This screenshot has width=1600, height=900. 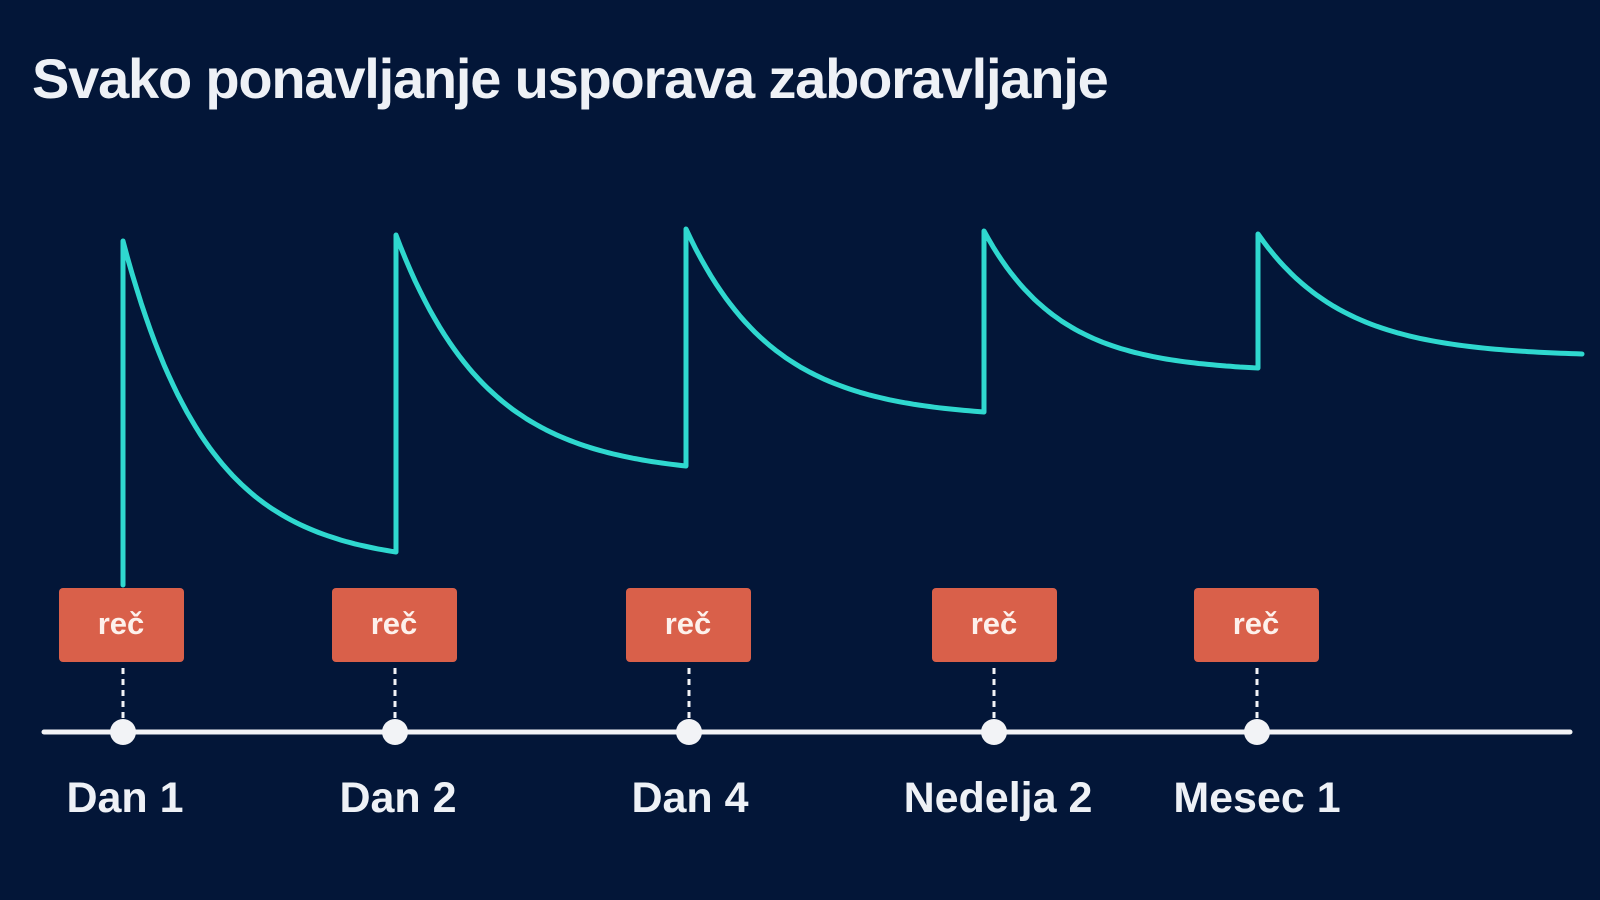 What do you see at coordinates (998, 705) in the screenshot?
I see `review-marker-4: reč Nedelja 2` at bounding box center [998, 705].